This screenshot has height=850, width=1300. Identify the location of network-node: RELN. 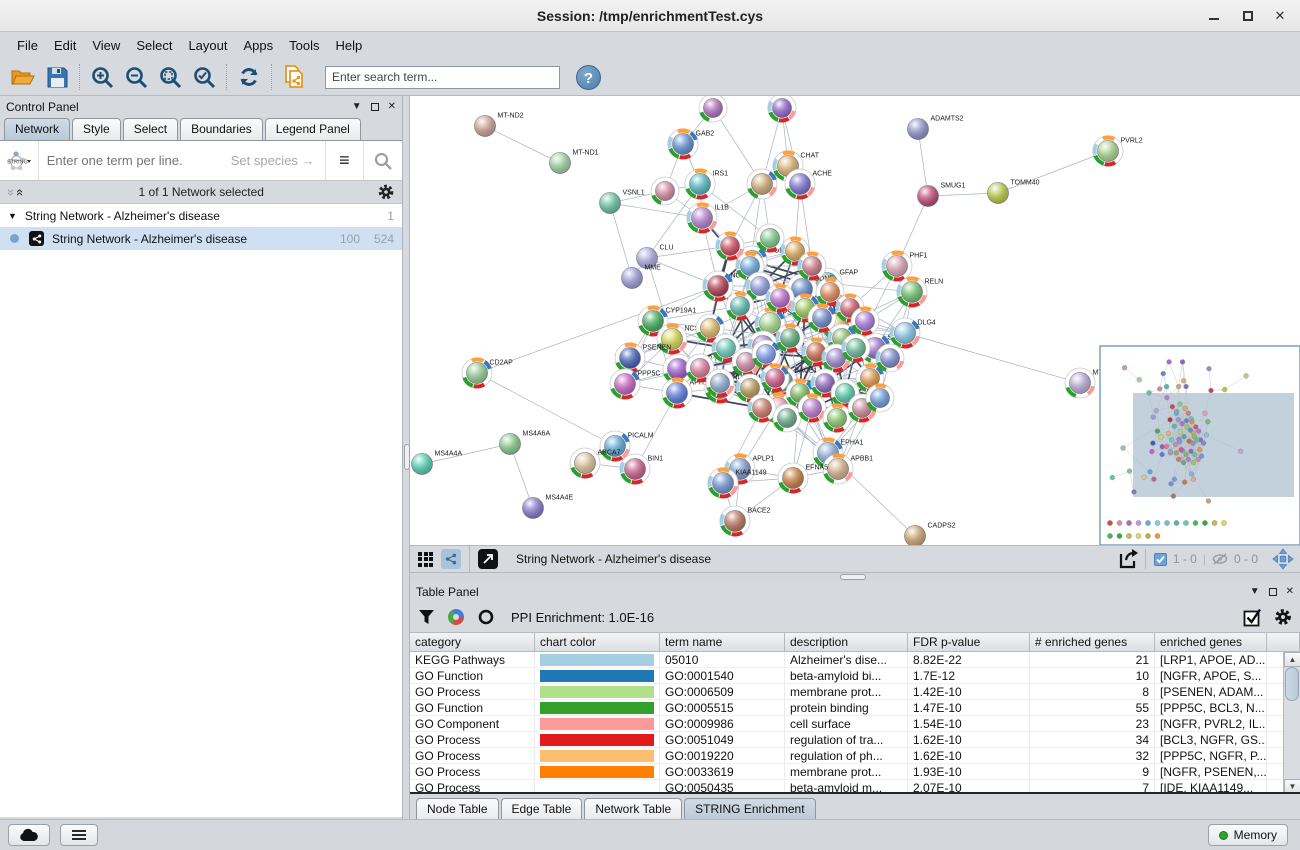
(919, 292).